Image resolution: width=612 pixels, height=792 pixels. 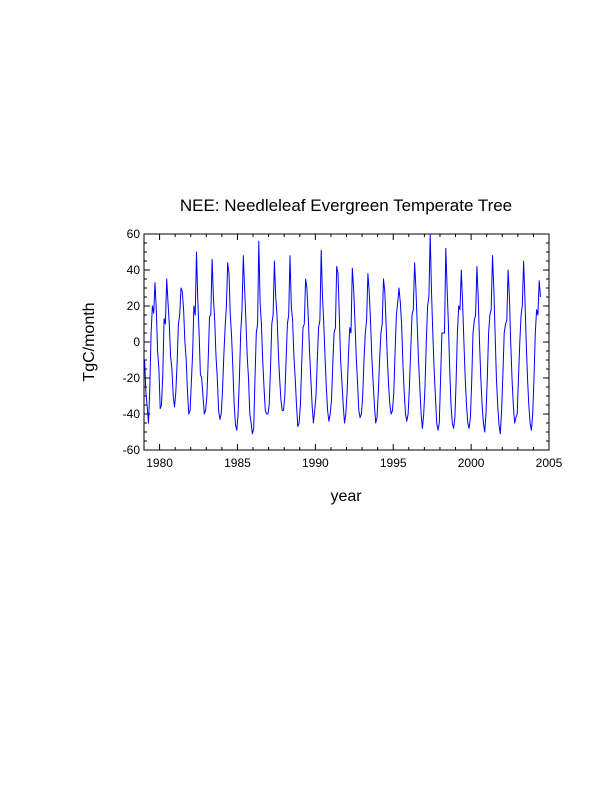 I want to click on y-tick-label: 20, so click(x=134, y=306).